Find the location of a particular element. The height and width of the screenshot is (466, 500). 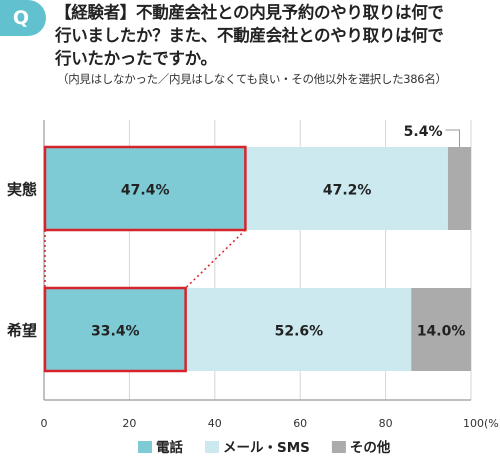

question-line: 【経験者】不動産会社との内見予約のやり取りは何で is located at coordinates (249, 12).